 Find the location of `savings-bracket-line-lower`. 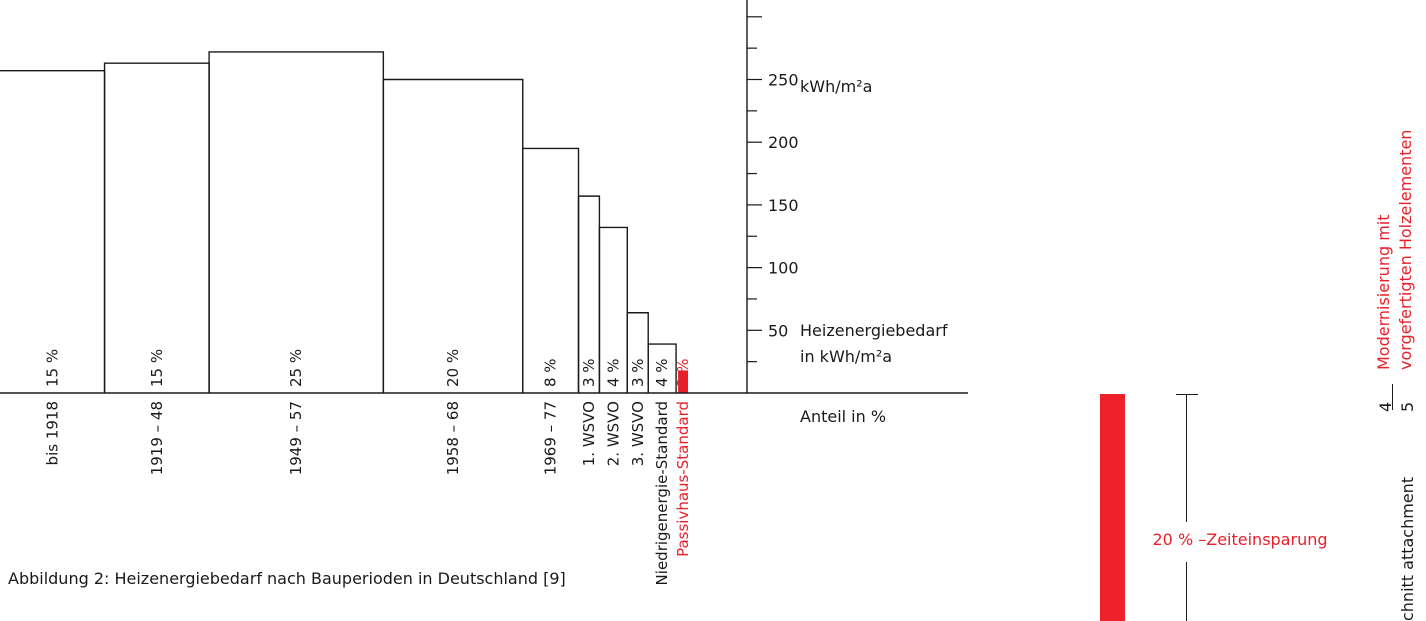

savings-bracket-line-lower is located at coordinates (1186, 591).